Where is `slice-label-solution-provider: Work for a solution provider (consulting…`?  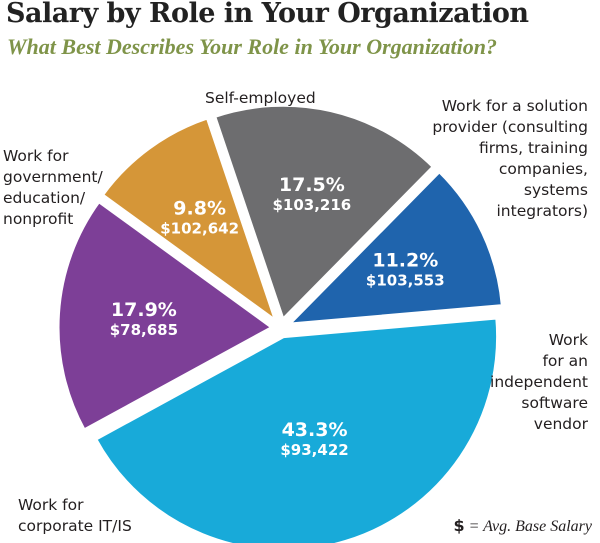 slice-label-solution-provider: Work for a solution provider (consulting… is located at coordinates (510, 158).